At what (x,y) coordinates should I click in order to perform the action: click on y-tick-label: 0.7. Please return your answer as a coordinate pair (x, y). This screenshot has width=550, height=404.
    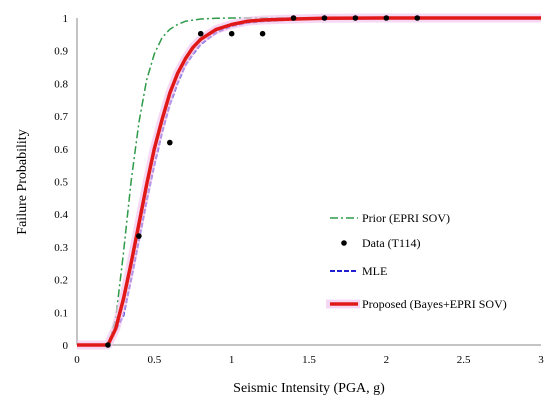
    Looking at the image, I should click on (61, 117).